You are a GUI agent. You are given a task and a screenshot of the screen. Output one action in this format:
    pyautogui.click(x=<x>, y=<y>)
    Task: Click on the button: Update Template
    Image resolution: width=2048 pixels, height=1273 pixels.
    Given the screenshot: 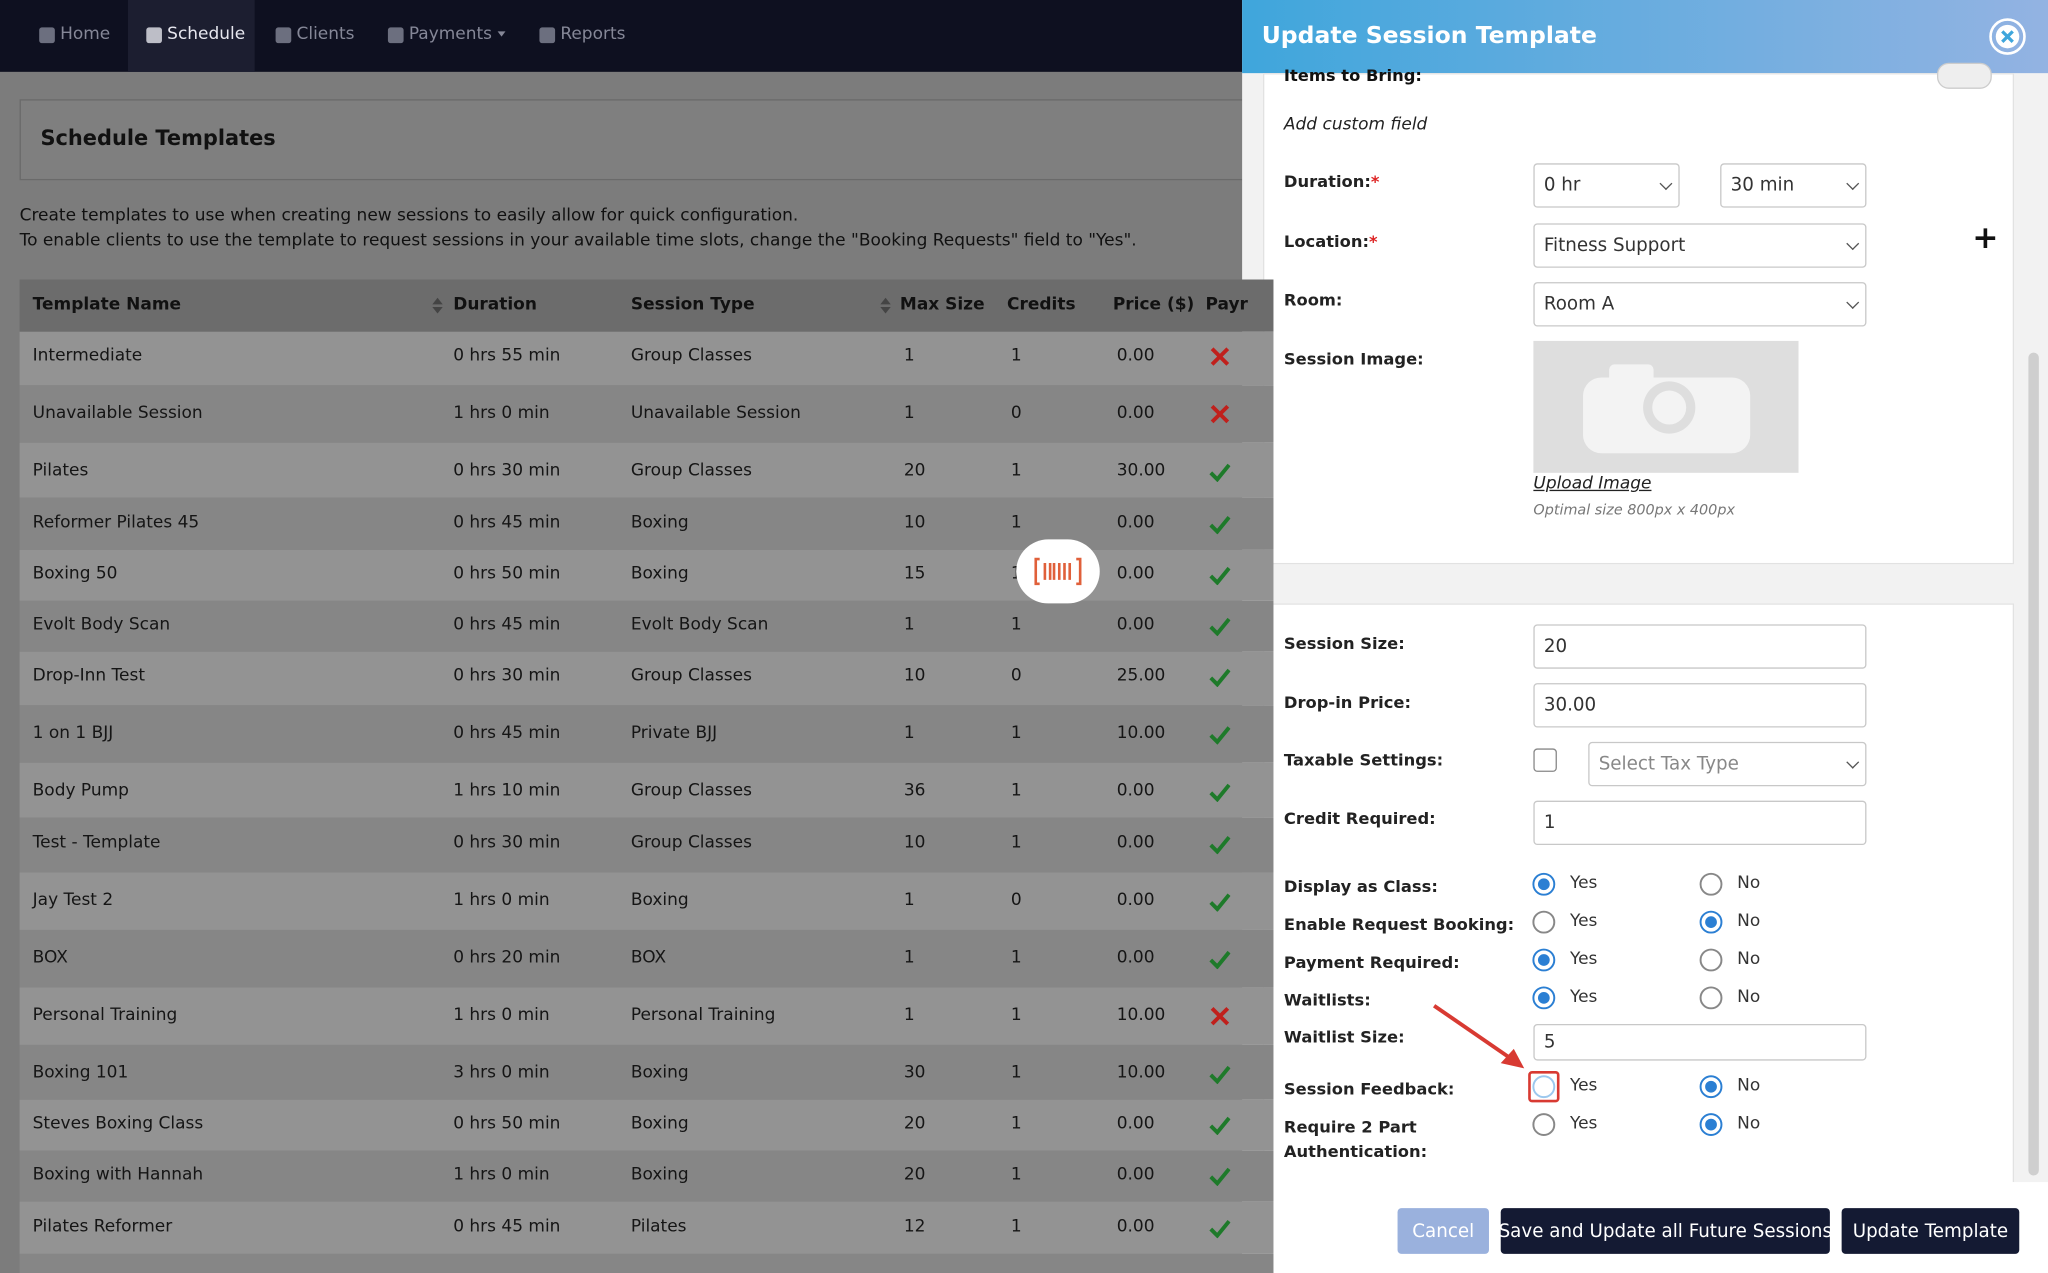 What is the action you would take?
    pyautogui.click(x=1930, y=1231)
    